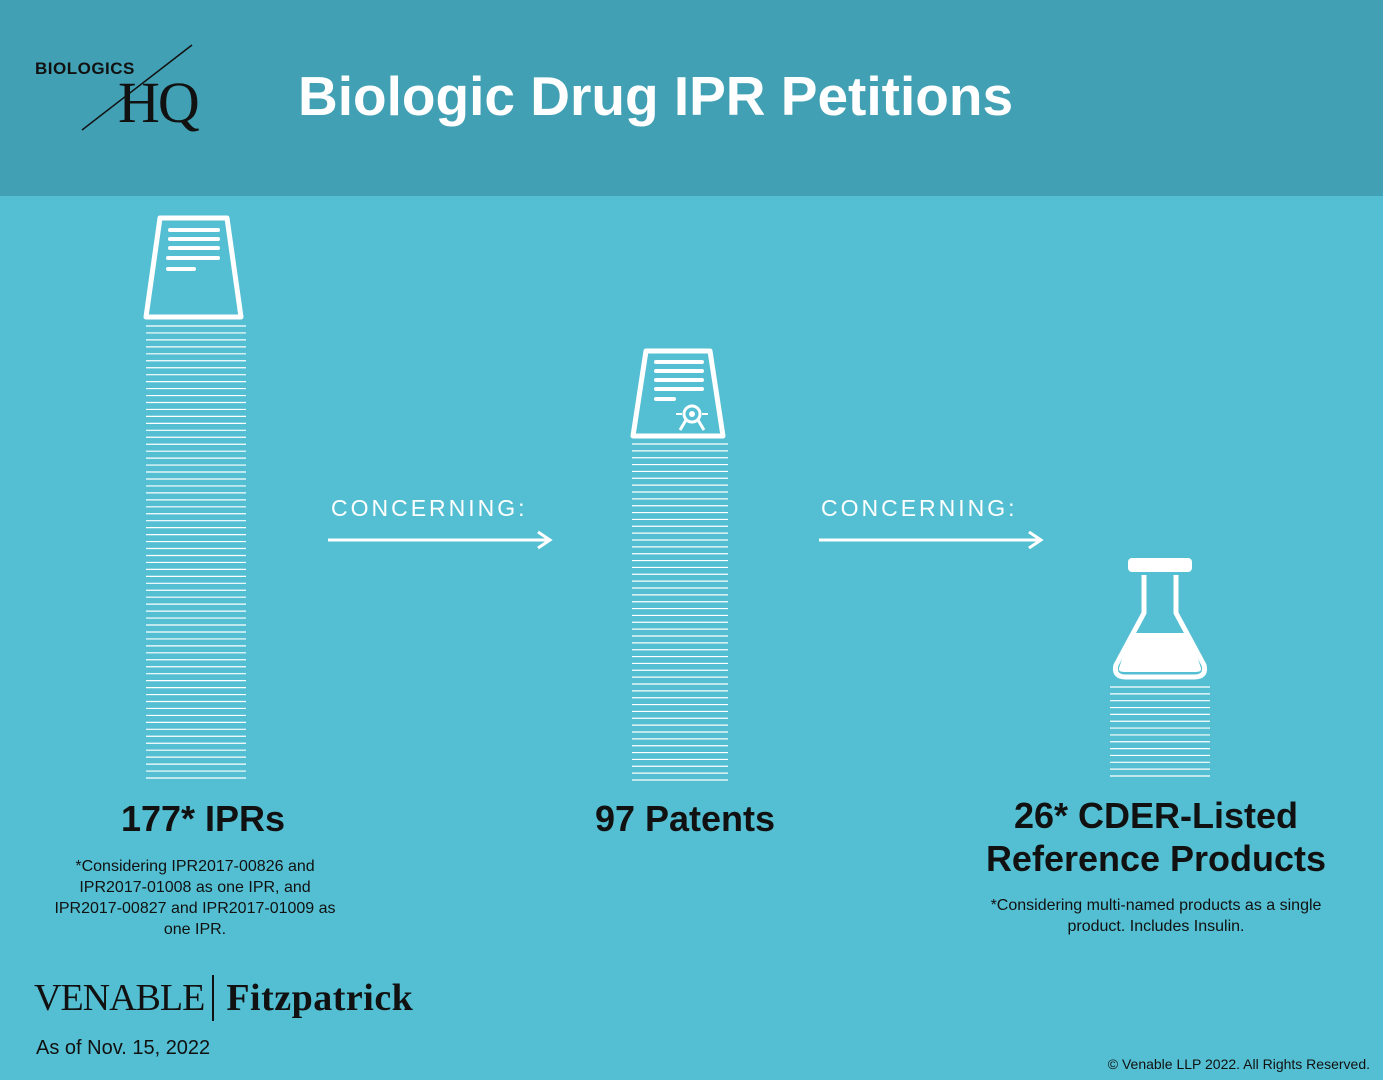 The width and height of the screenshot is (1383, 1080). What do you see at coordinates (429, 508) in the screenshot?
I see `concerning-label-1: CONCERNING:` at bounding box center [429, 508].